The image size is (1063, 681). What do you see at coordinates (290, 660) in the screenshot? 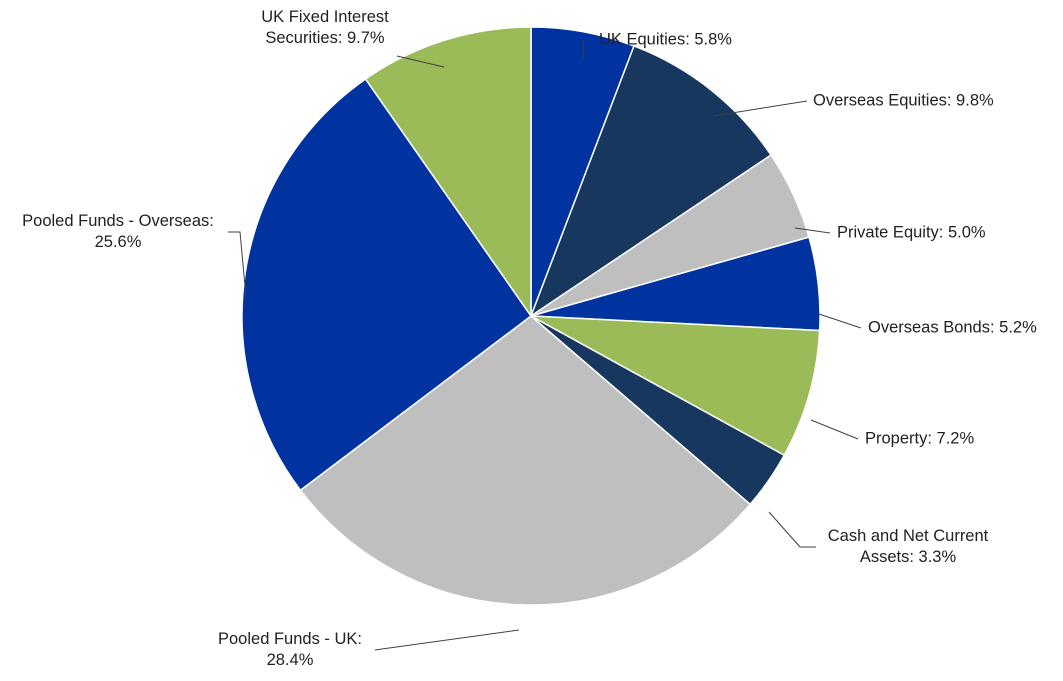
I see `data-label-pooled-funds-uk-line-2: 28.4%` at bounding box center [290, 660].